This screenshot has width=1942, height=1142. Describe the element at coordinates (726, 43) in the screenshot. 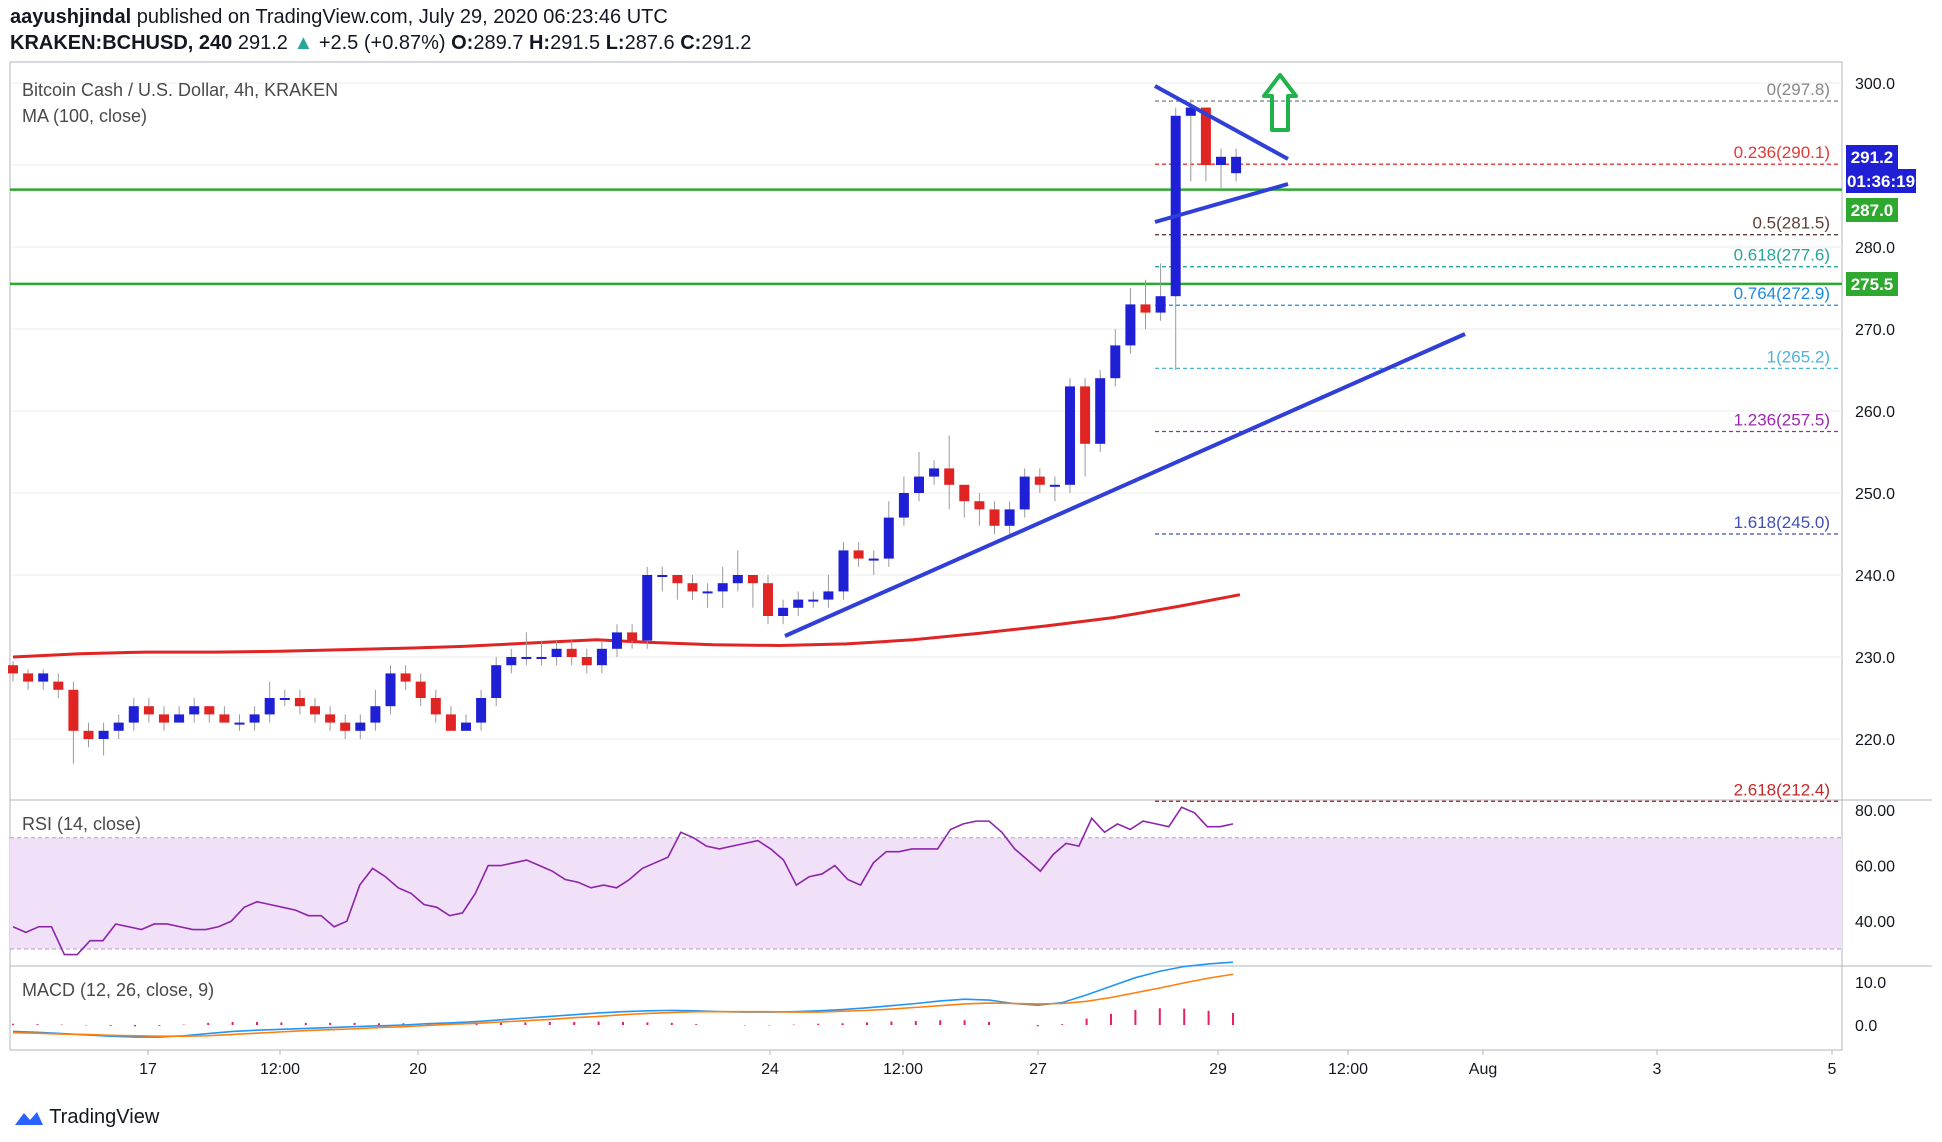

I see `close-value: 291.2` at that location.